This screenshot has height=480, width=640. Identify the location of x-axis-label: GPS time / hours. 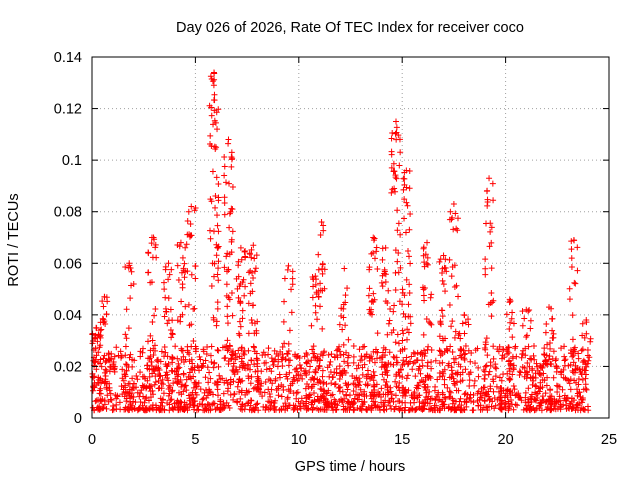
(350, 467).